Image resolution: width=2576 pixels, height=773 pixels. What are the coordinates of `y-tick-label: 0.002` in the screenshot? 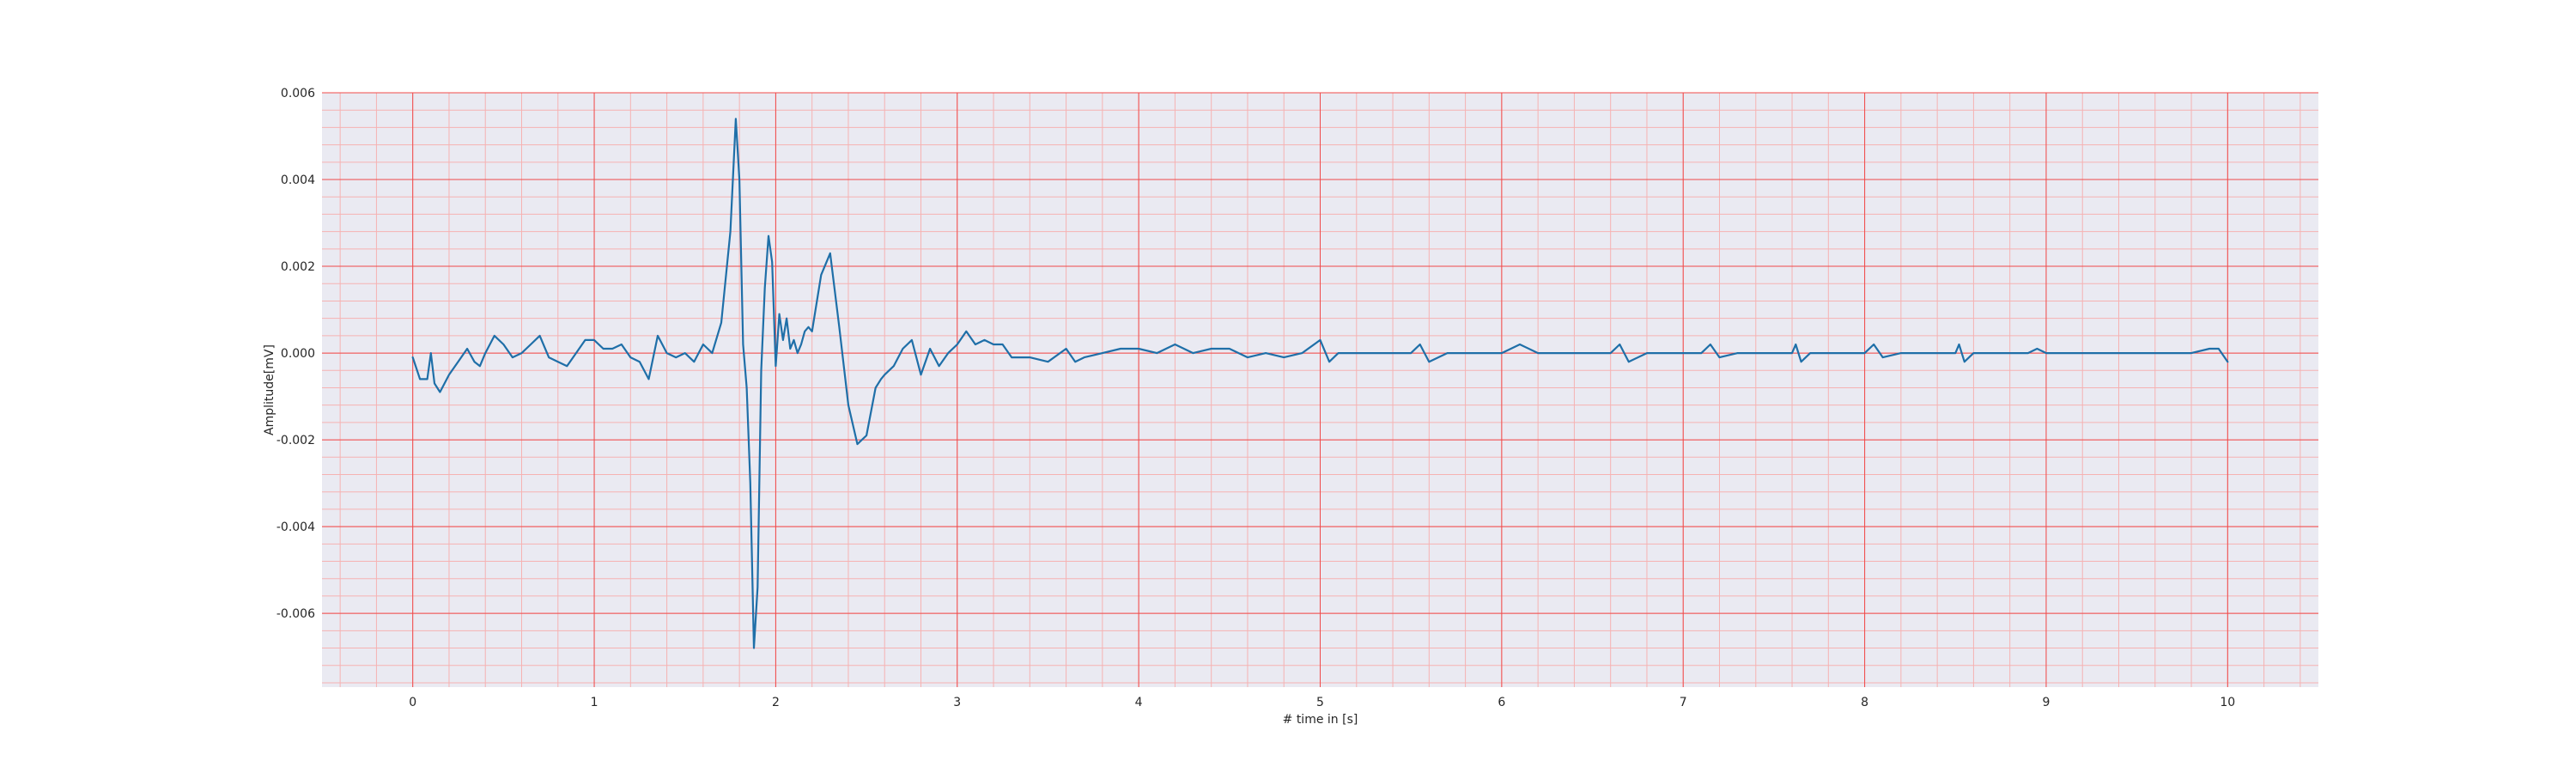 It's located at (298, 267).